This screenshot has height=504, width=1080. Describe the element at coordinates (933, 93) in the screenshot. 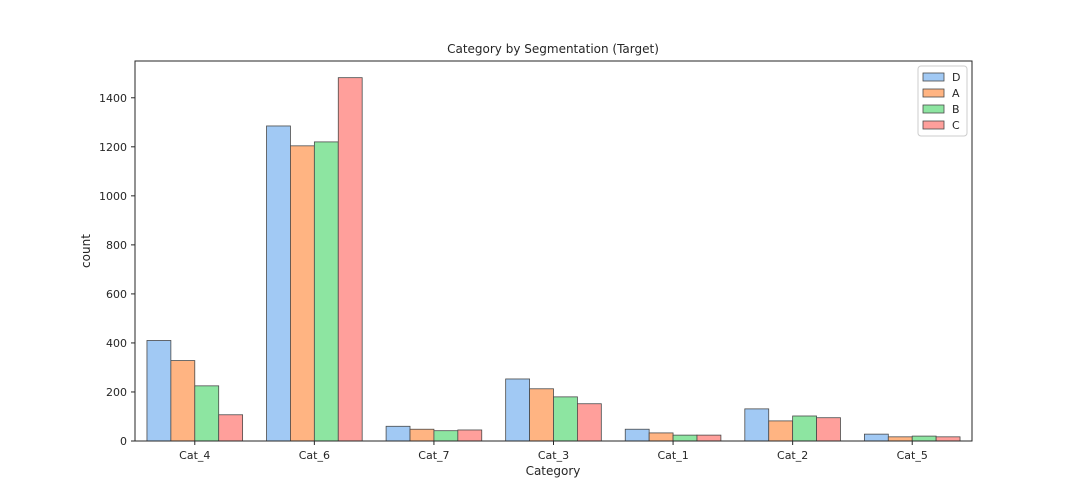

I see `legend-swatch-a` at that location.